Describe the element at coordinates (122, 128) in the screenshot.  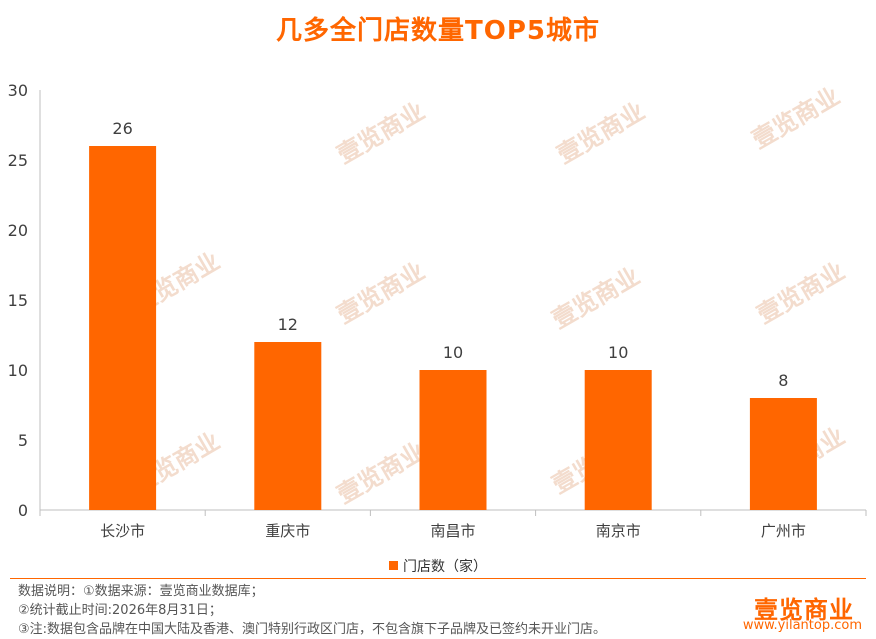
I see `data-label: 26` at that location.